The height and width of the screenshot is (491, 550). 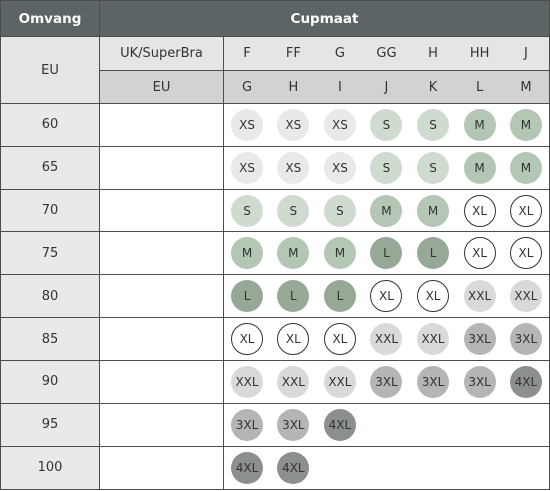 I want to click on eu-cup-header: L, so click(x=479, y=87).